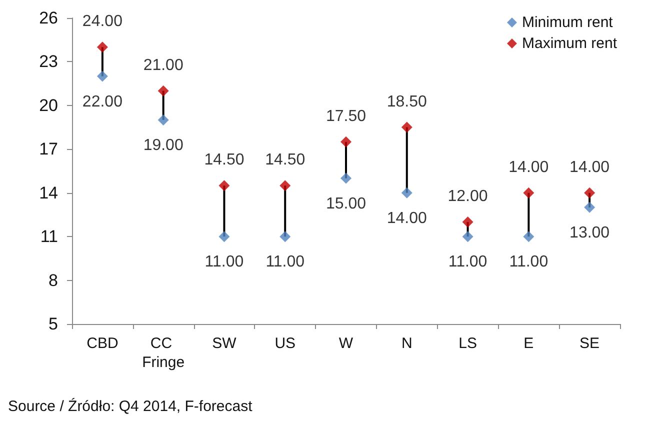 Image resolution: width=662 pixels, height=426 pixels. I want to click on y-tick-label: 8, so click(53, 280).